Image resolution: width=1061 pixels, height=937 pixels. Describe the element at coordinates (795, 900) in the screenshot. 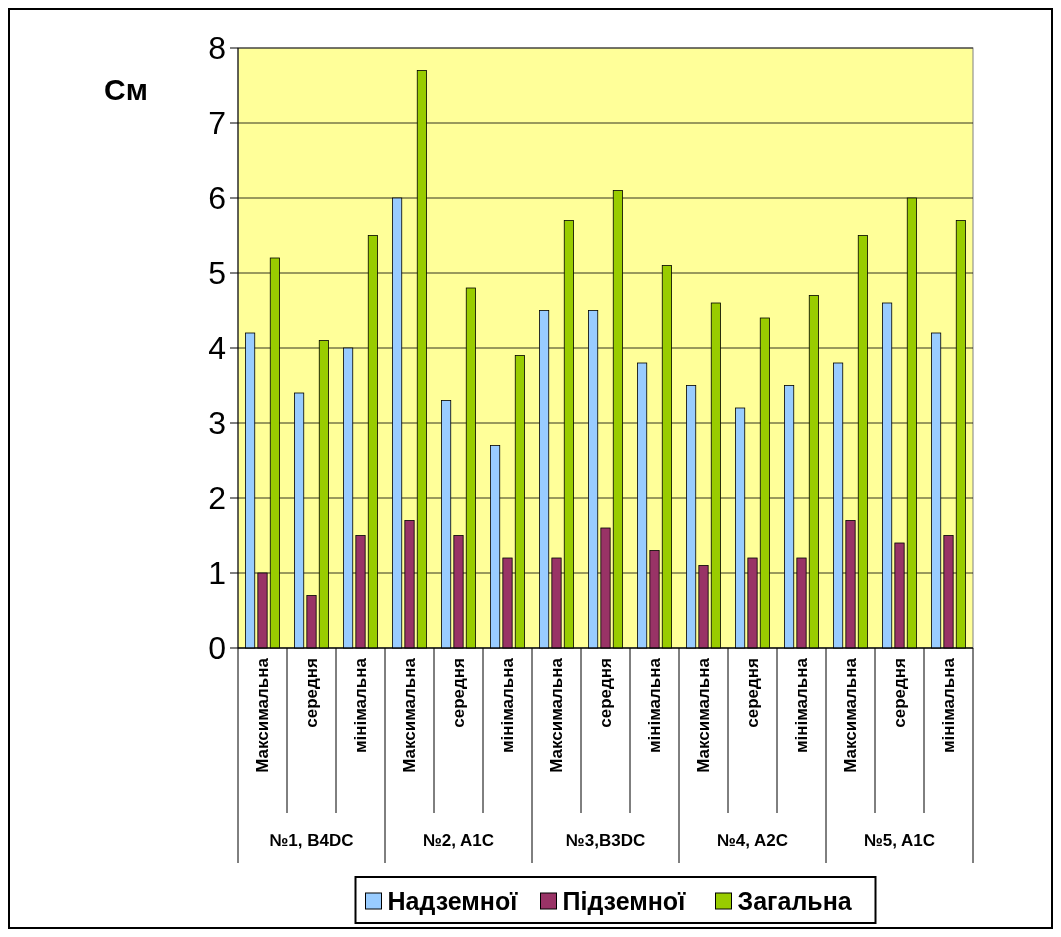

I see `legend-label: Загальна` at that location.